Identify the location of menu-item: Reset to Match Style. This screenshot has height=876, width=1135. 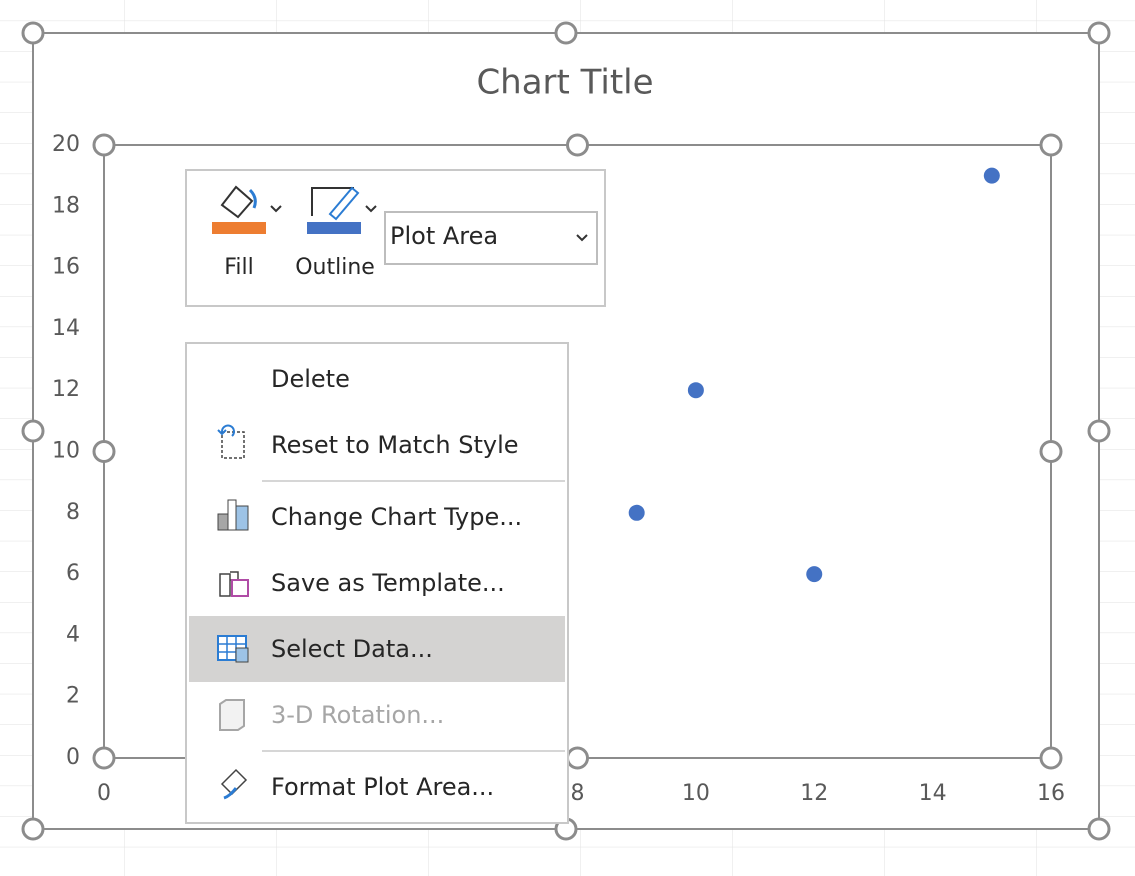
(395, 445).